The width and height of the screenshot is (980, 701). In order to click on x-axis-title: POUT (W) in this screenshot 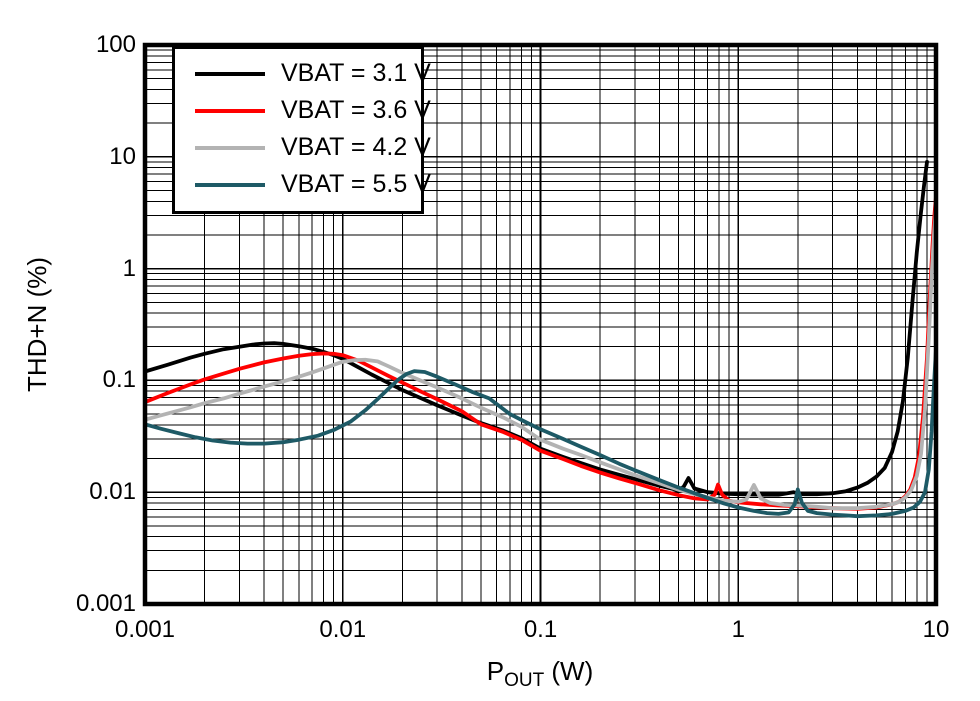, I will do `click(540, 674)`.